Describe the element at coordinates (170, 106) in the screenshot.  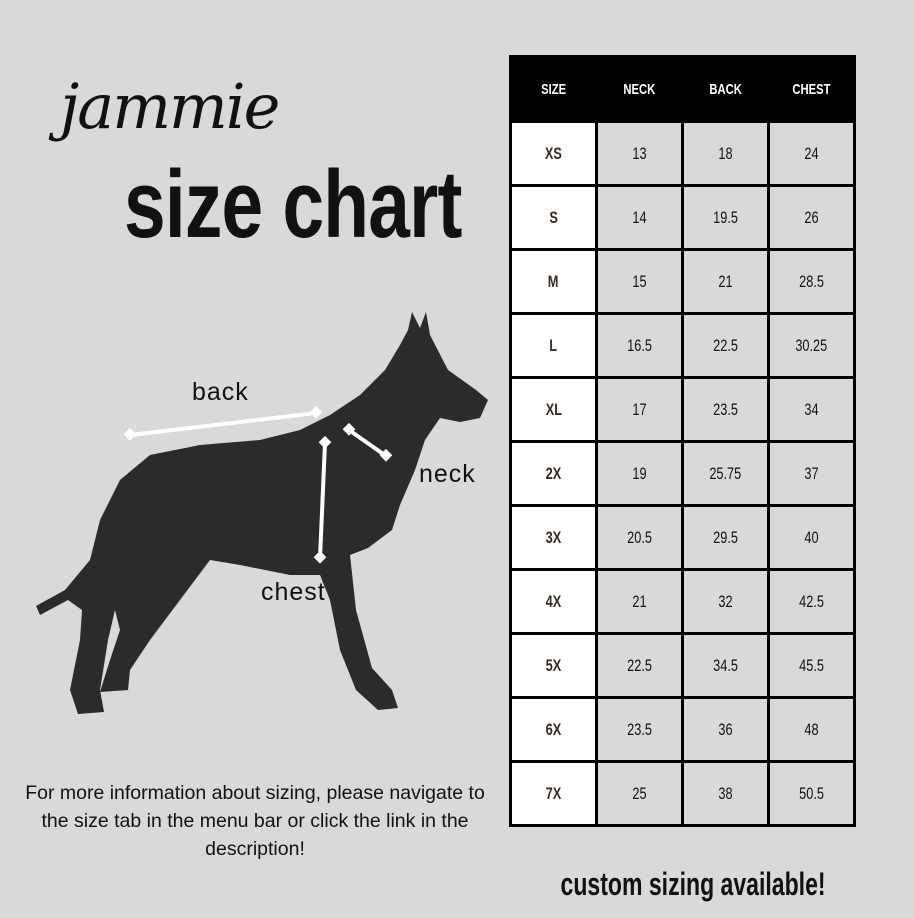
I see `brand-logo: jammie` at that location.